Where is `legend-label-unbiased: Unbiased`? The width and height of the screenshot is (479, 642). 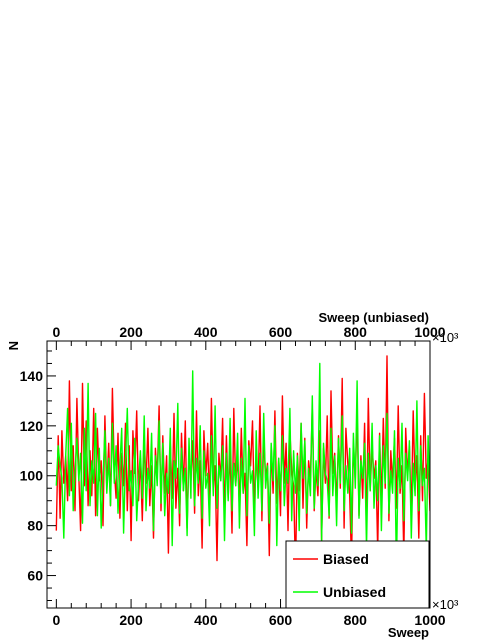
legend-label-unbiased: Unbiased is located at coordinates (354, 592).